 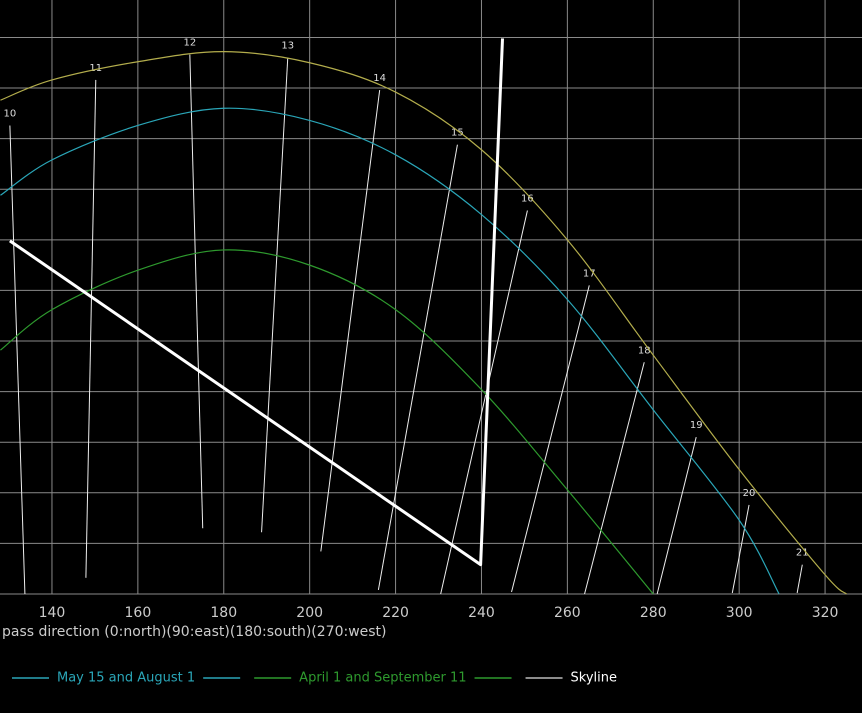 I want to click on hour-label: 19, so click(x=696, y=425).